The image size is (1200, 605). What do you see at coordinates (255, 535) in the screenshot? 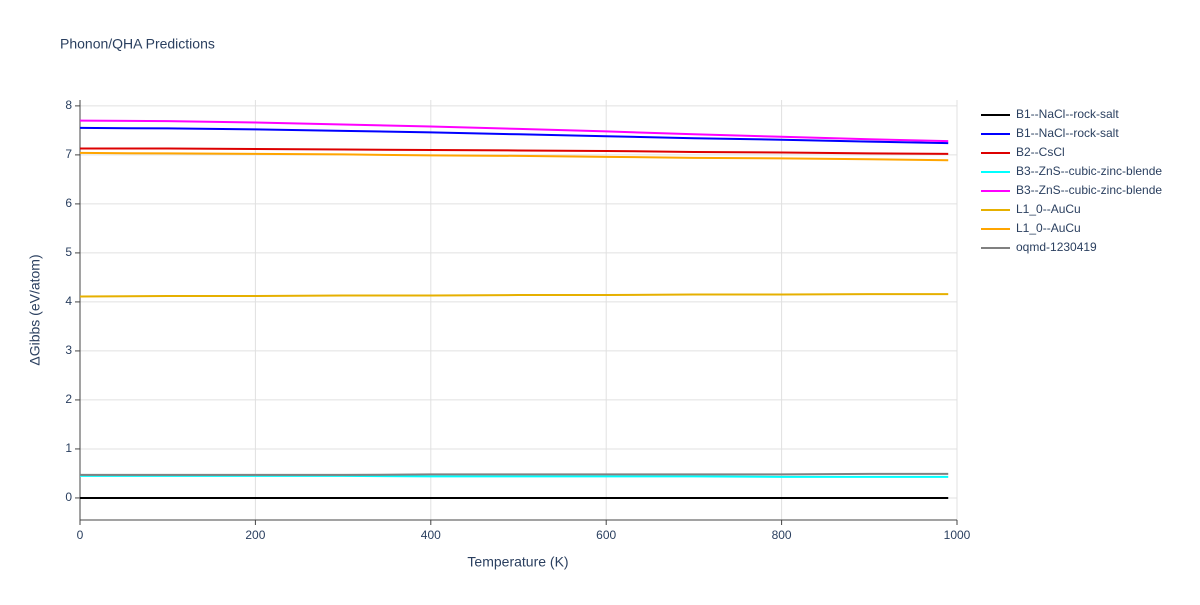
I see `x-tick-label: 200` at bounding box center [255, 535].